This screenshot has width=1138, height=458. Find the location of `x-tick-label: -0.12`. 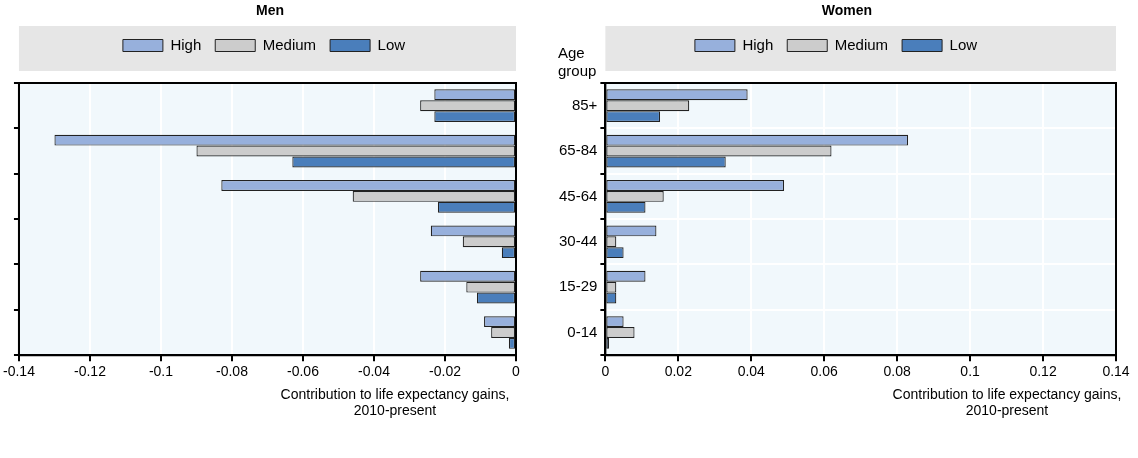

x-tick-label: -0.12 is located at coordinates (90, 371).